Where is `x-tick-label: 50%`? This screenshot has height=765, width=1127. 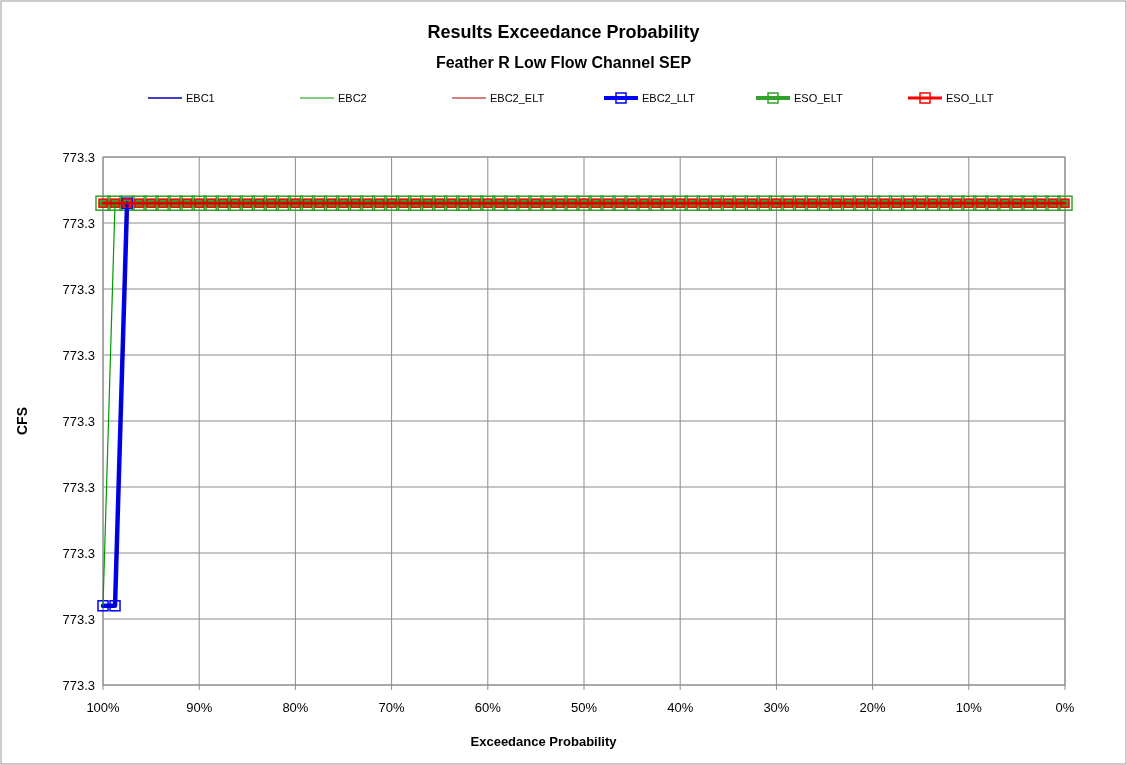 x-tick-label: 50% is located at coordinates (584, 707).